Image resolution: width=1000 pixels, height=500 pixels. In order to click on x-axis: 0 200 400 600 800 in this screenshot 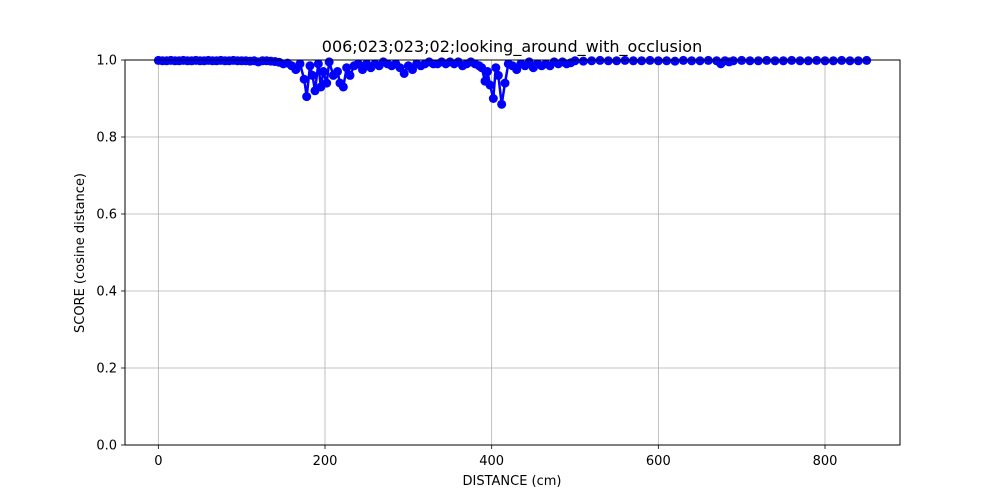, I will do `click(495, 457)`.